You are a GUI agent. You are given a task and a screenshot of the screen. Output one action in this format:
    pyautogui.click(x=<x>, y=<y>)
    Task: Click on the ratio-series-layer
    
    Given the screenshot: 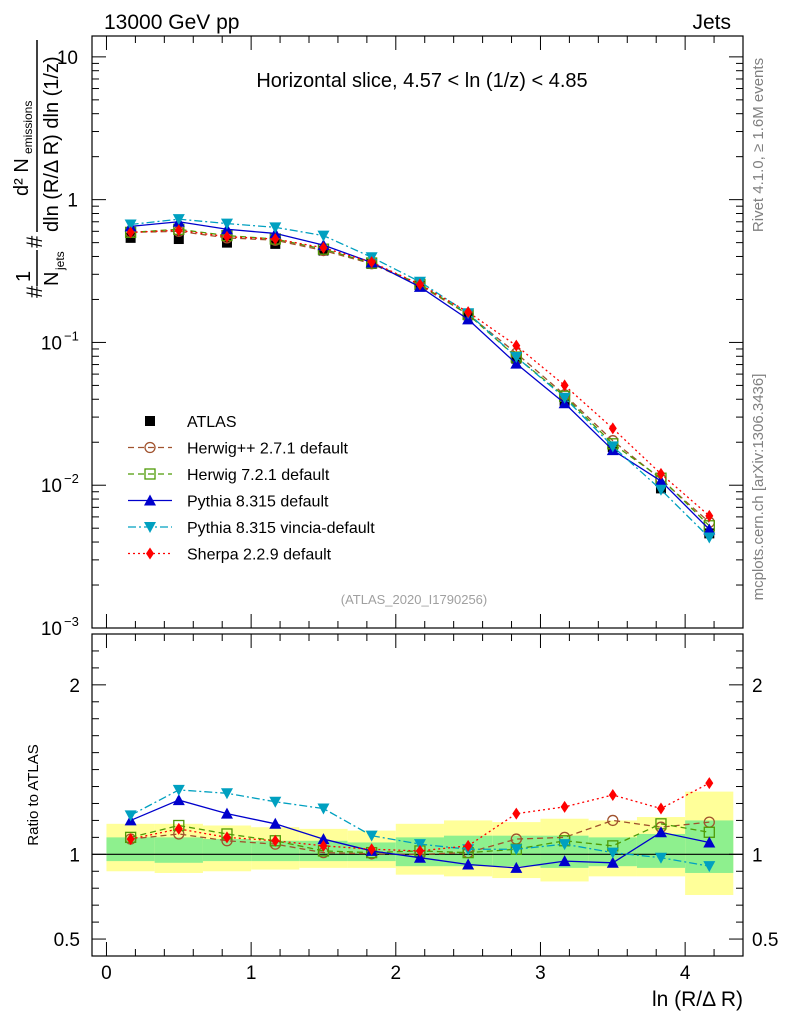 What is the action you would take?
    pyautogui.click(x=420, y=825)
    